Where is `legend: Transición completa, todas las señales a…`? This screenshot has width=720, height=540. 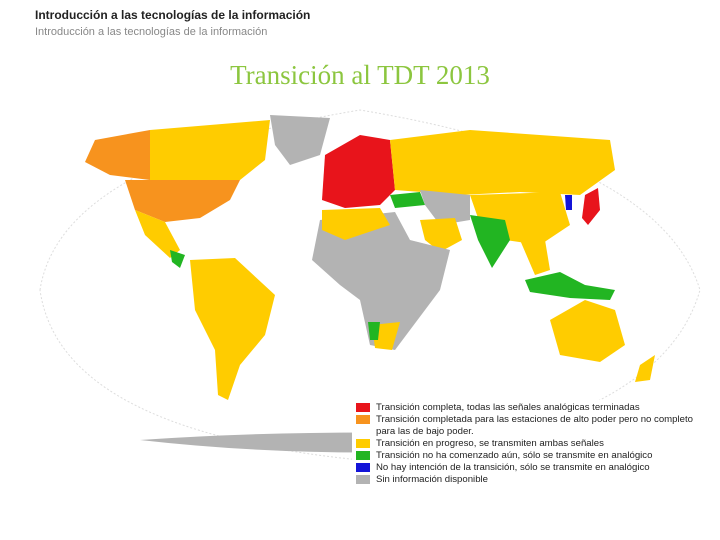
legend: Transición completa, todas las señales a… is located at coordinates (525, 444).